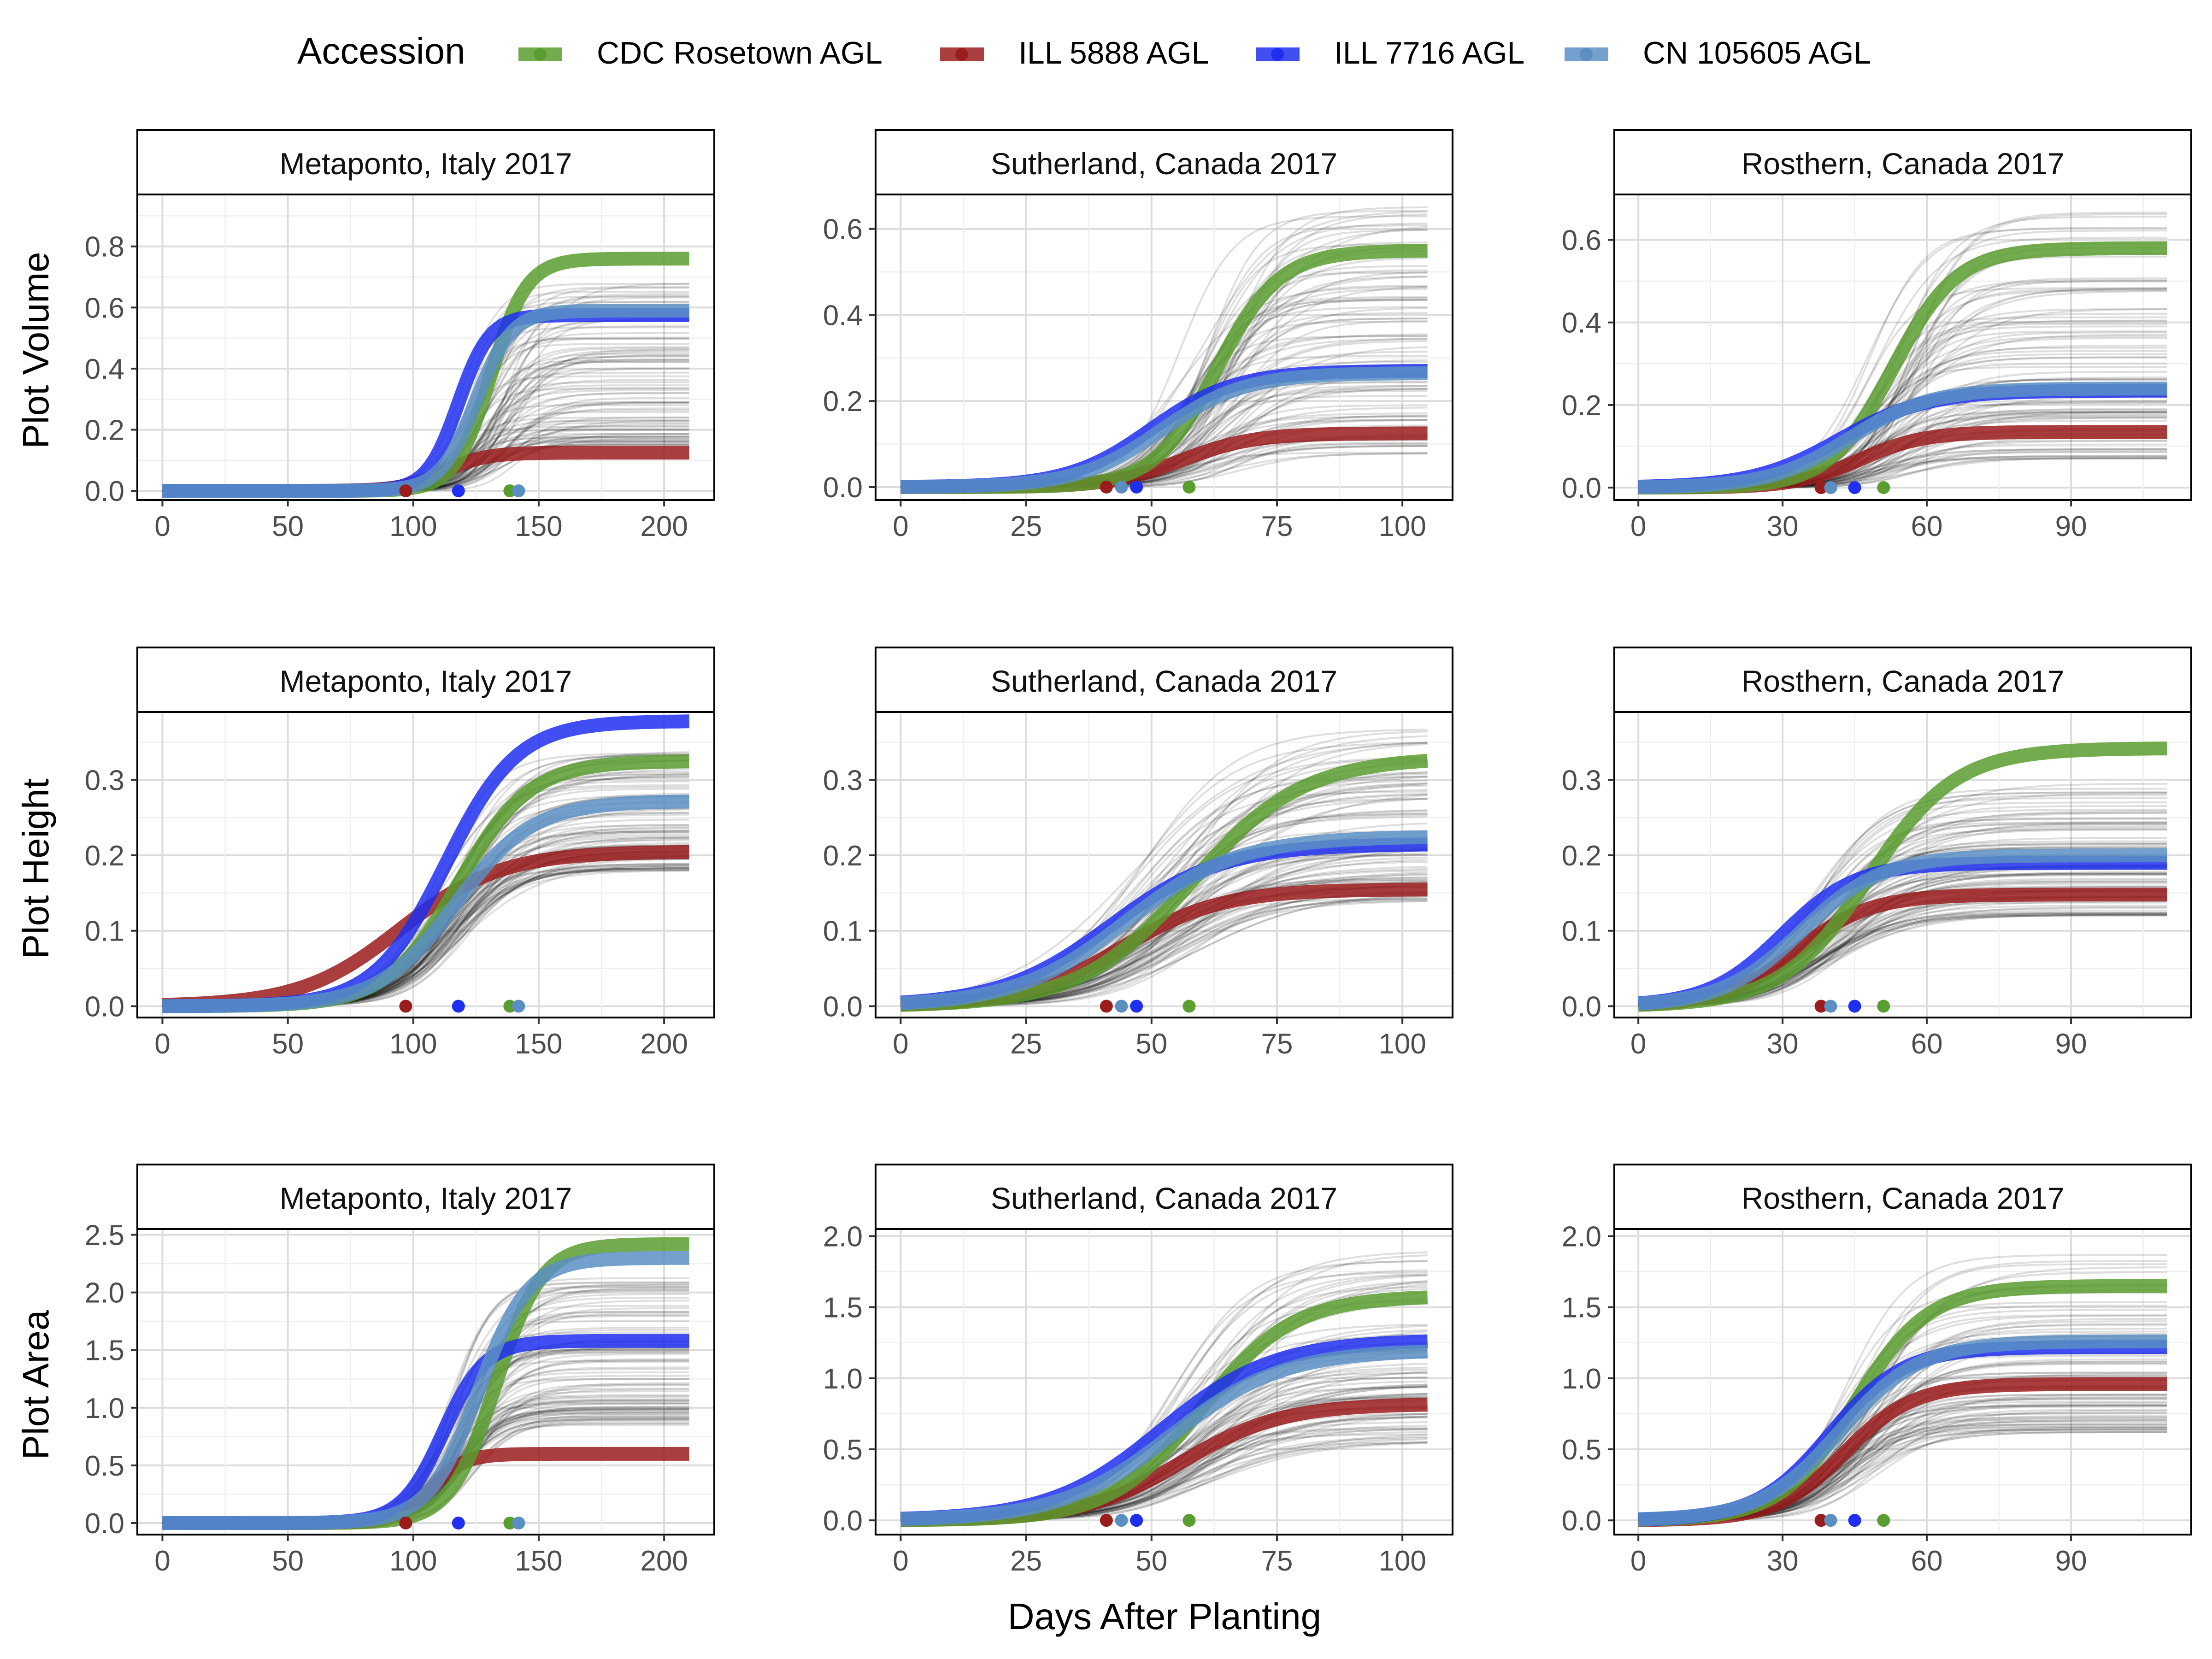  I want to click on x-tick-label: 75, so click(1277, 1561).